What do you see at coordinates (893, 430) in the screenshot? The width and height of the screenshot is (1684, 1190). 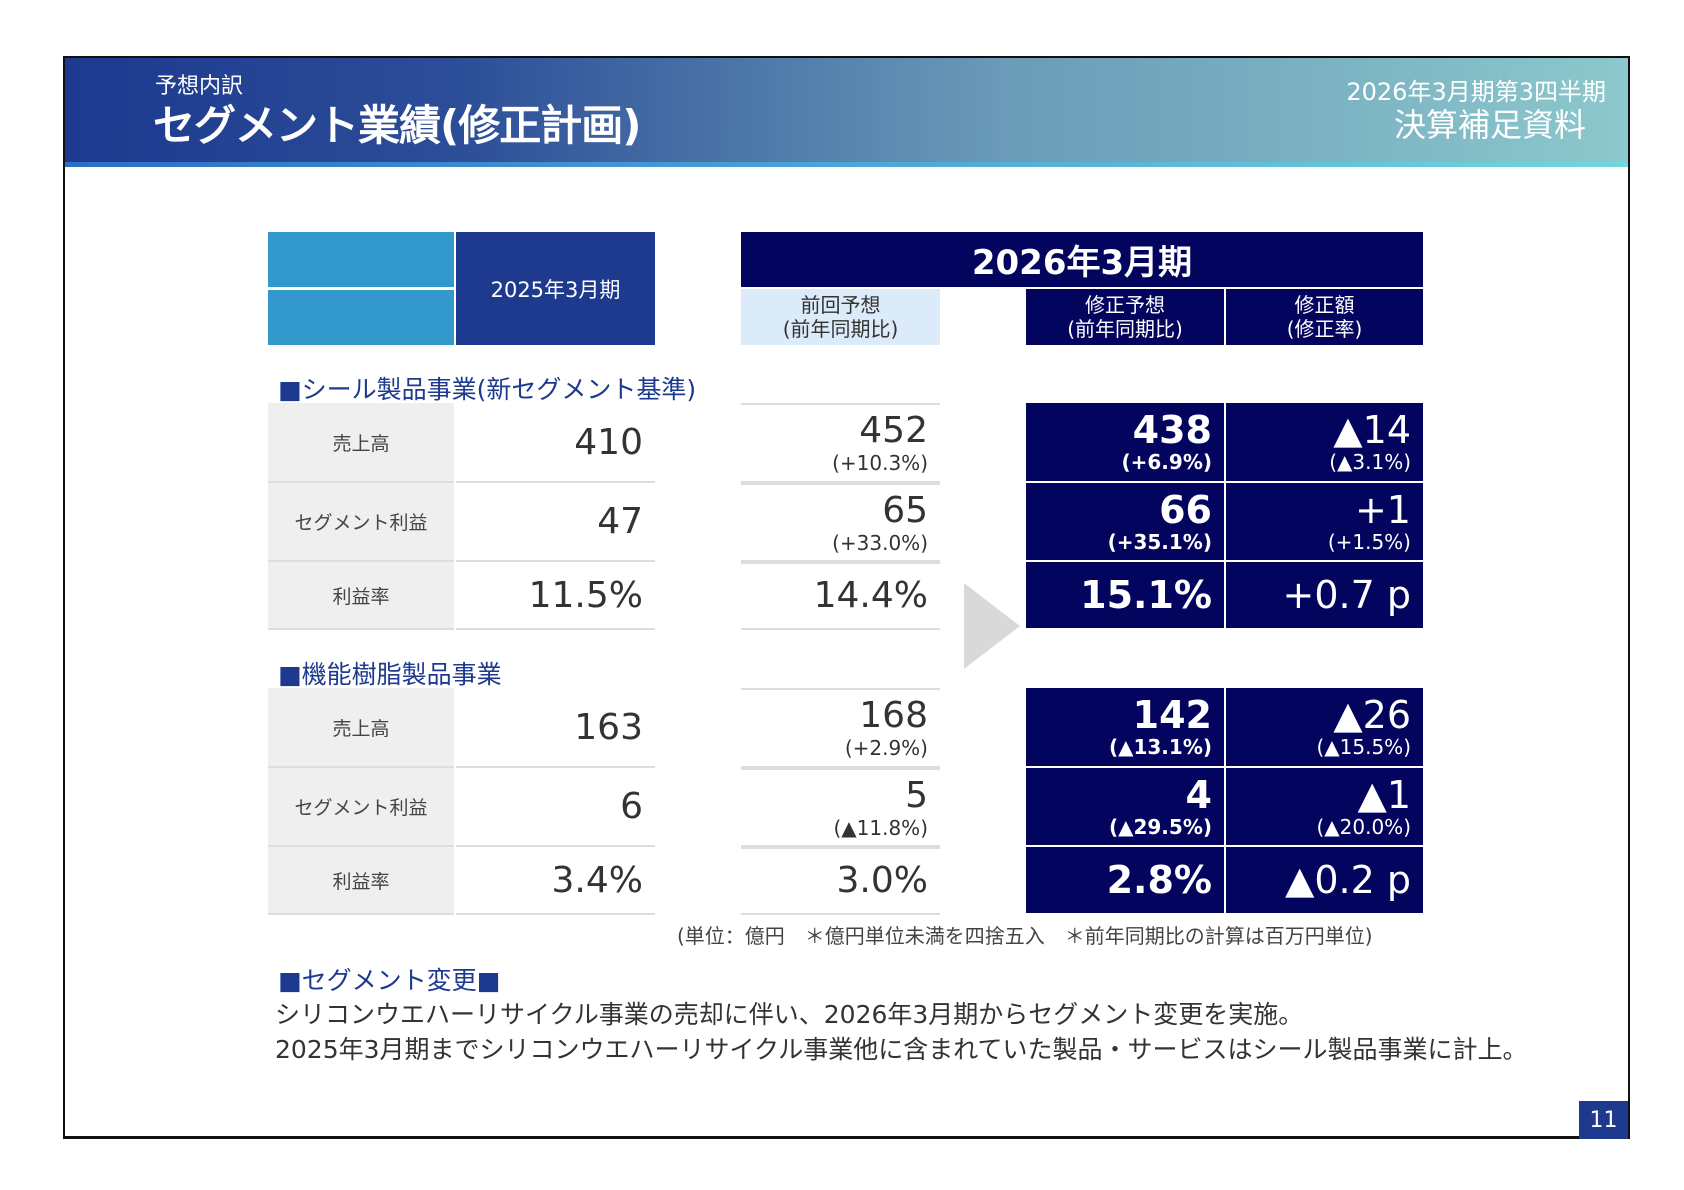 I see `prev-value: 452` at bounding box center [893, 430].